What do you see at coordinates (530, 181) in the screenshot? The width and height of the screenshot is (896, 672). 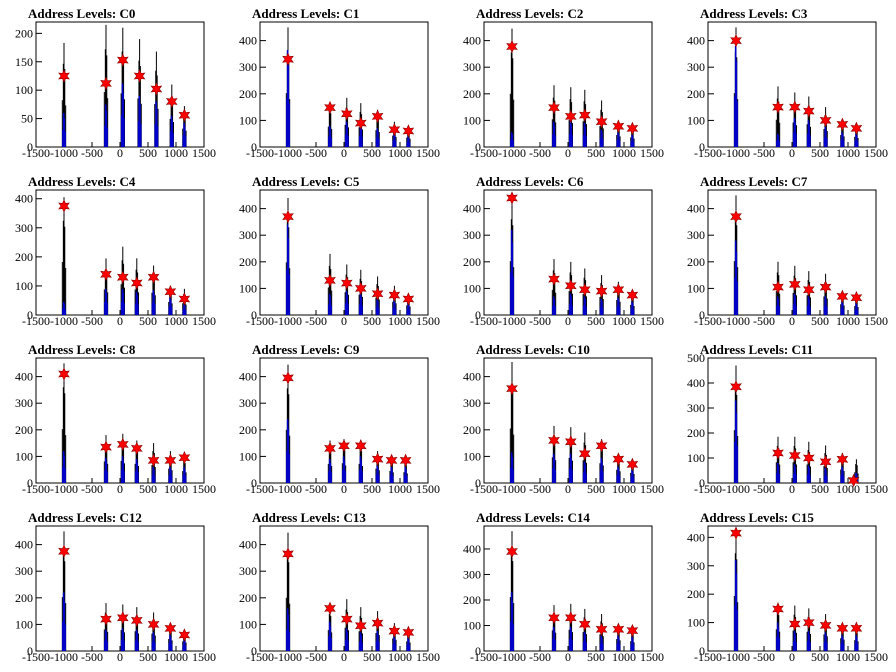 I see `chart-title: Address Levels: C6` at bounding box center [530, 181].